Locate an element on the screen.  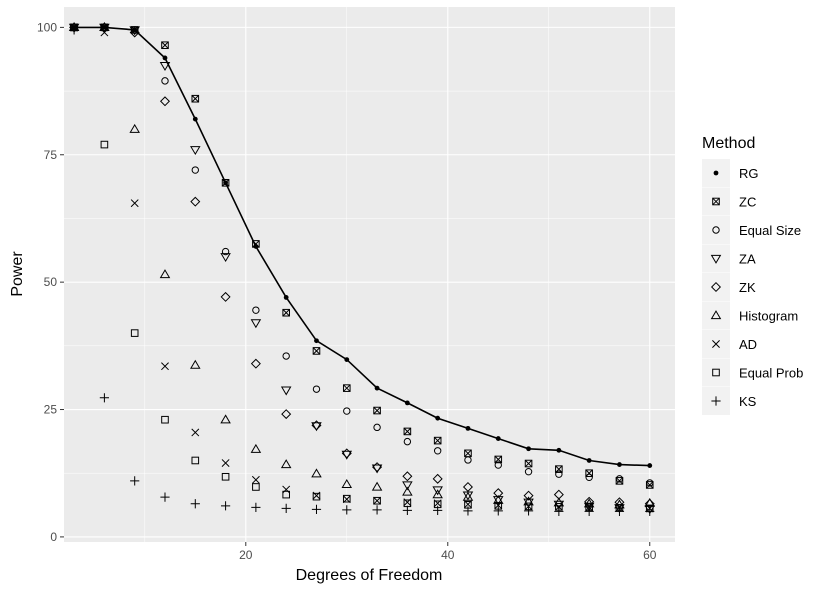
legend-label-ks: KS is located at coordinates (748, 401).